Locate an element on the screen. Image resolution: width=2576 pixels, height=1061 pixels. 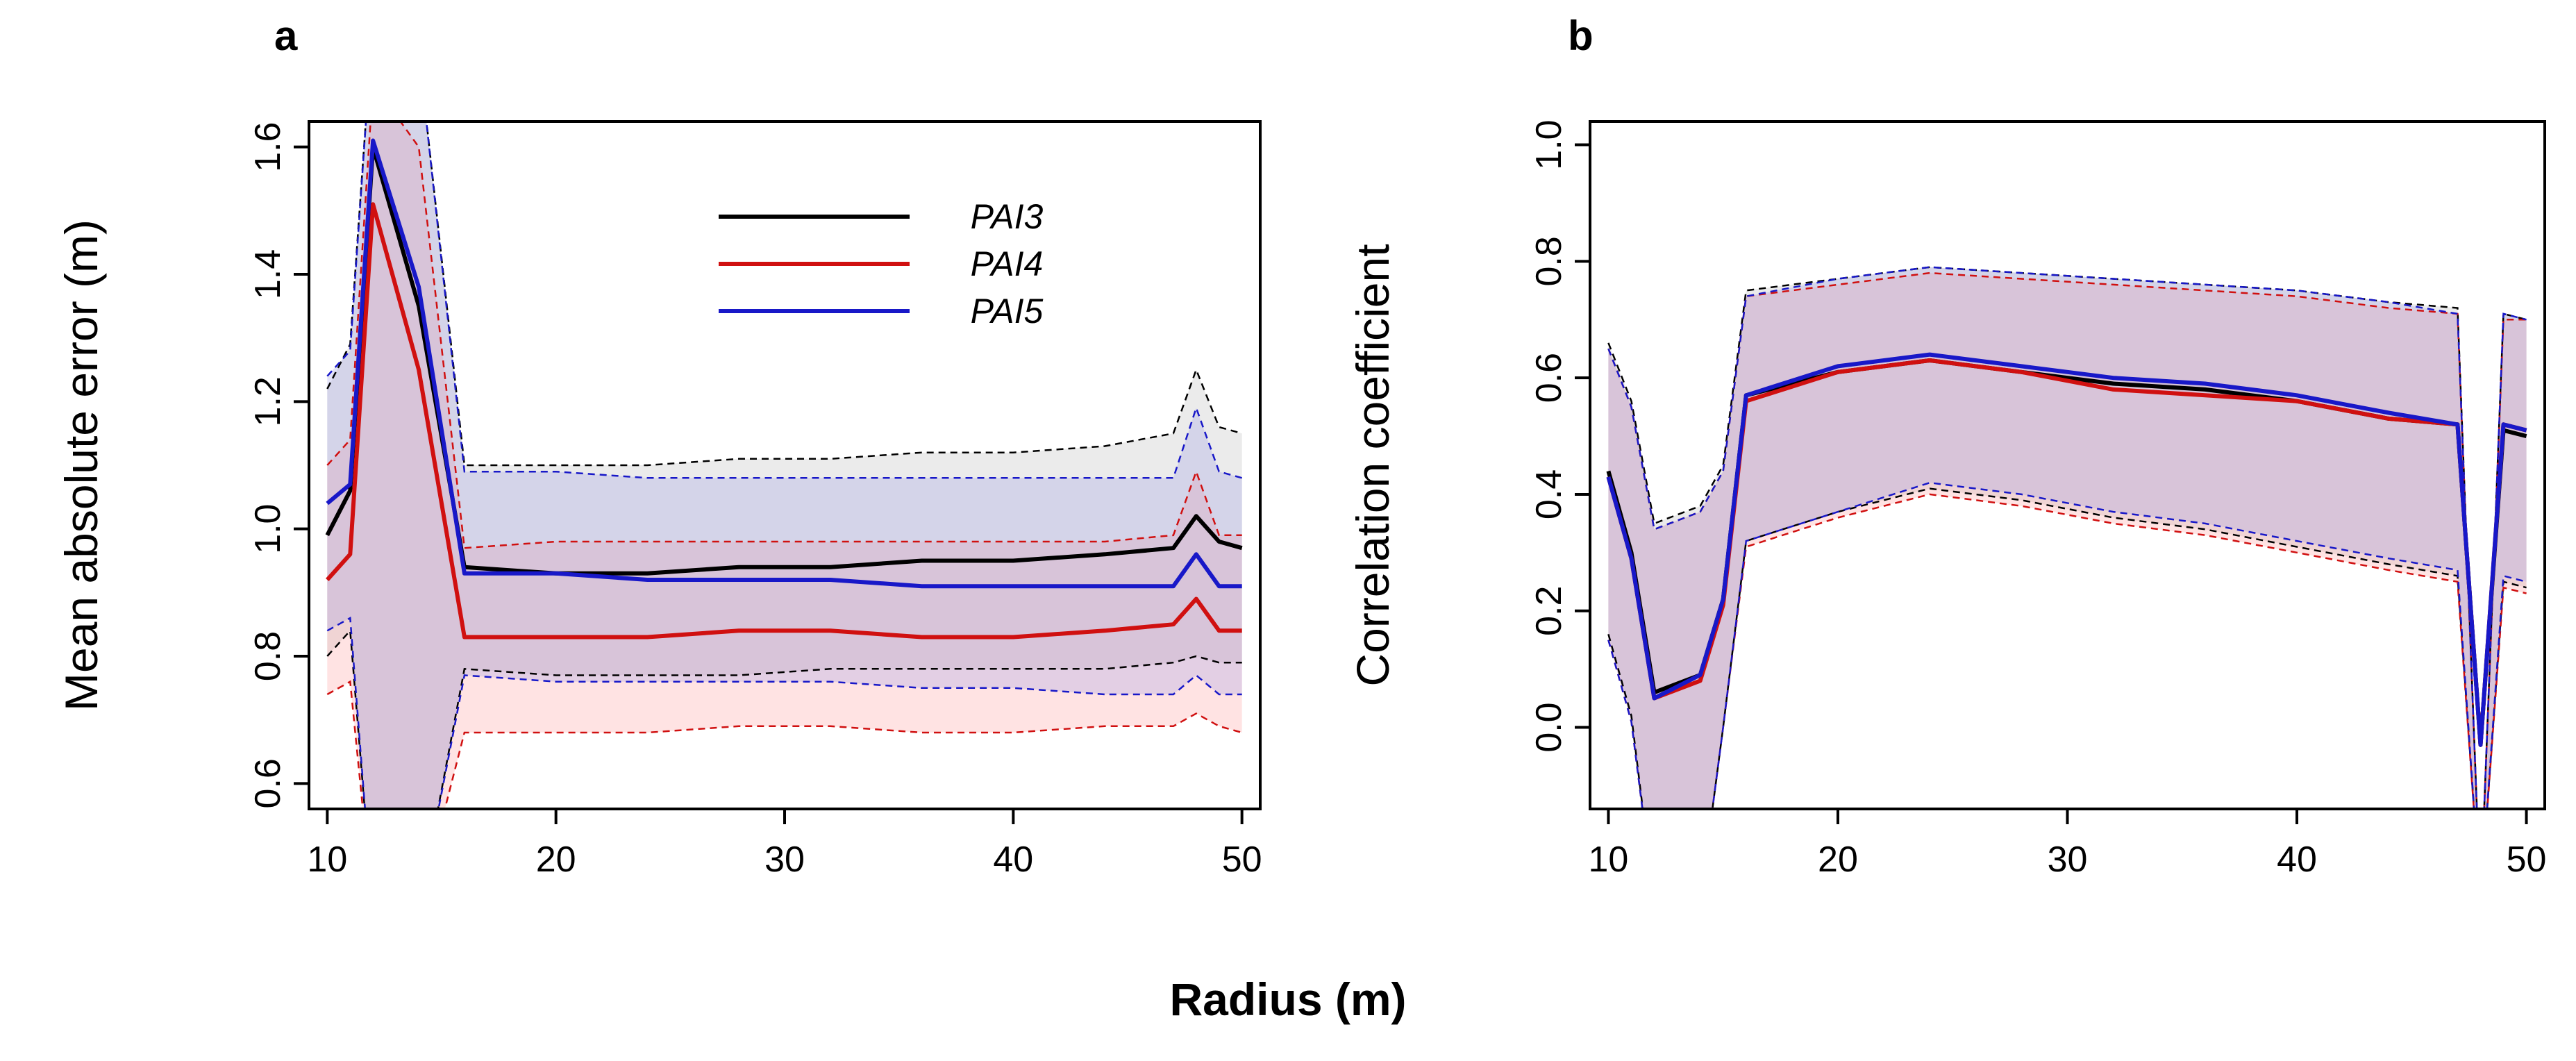
y-axis-label-a: Mean absolute error (m) is located at coordinates (81, 465).